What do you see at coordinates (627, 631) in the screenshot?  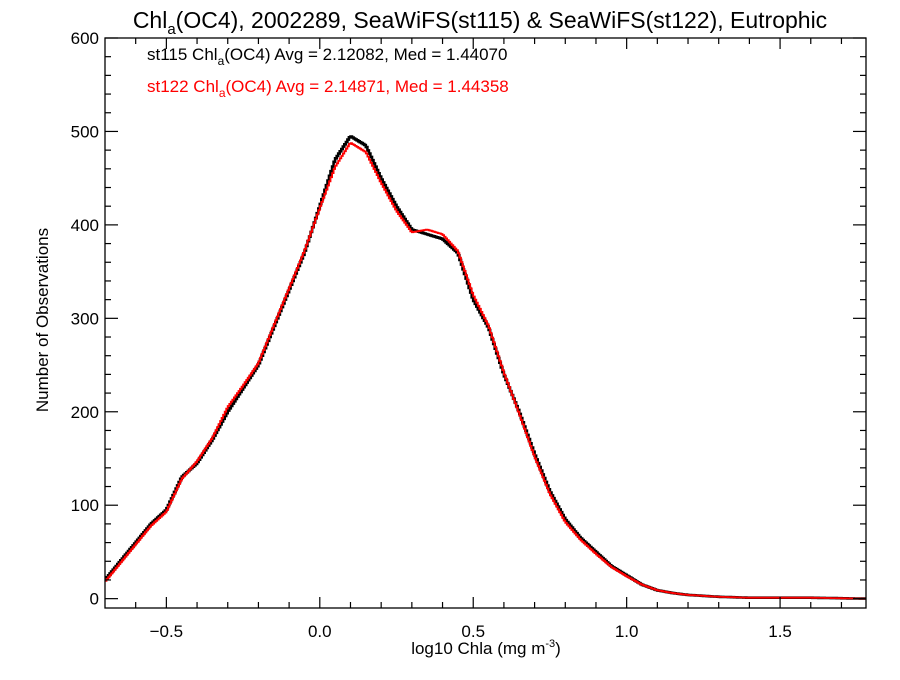 I see `x-tick-label: 1.0` at bounding box center [627, 631].